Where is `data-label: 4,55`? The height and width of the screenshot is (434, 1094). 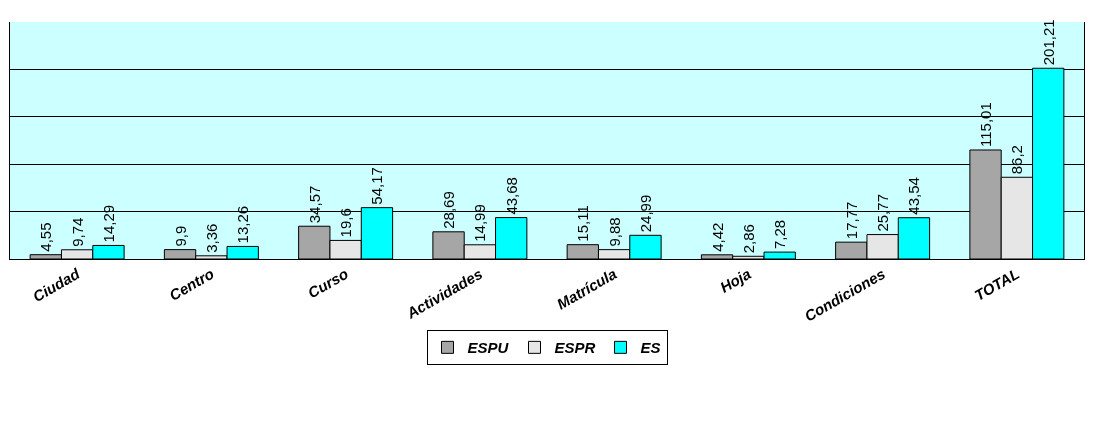 data-label: 4,55 is located at coordinates (46, 237).